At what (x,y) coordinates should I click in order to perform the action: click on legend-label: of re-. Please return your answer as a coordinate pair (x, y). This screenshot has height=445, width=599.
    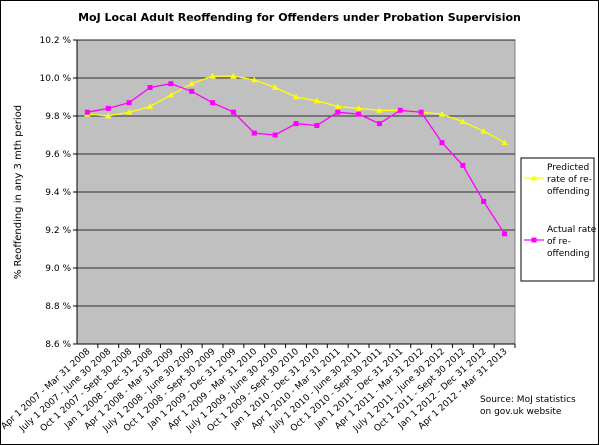
    Looking at the image, I should click on (559, 242).